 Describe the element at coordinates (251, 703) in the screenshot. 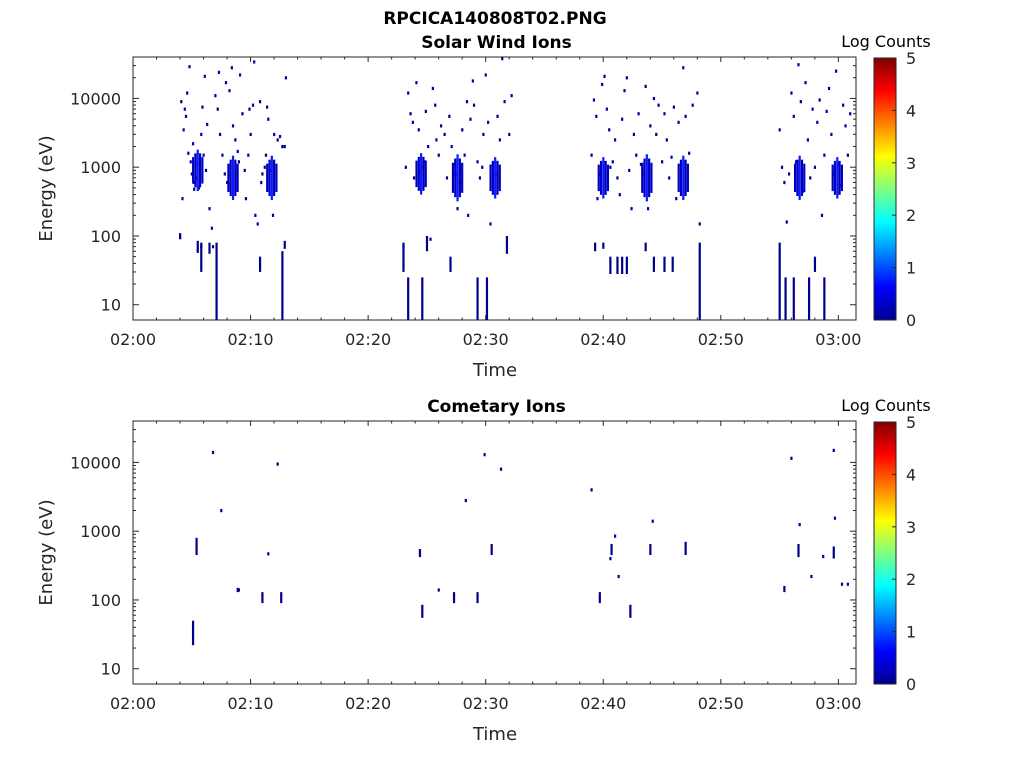

I see `x-tick-label: 02:10` at that location.